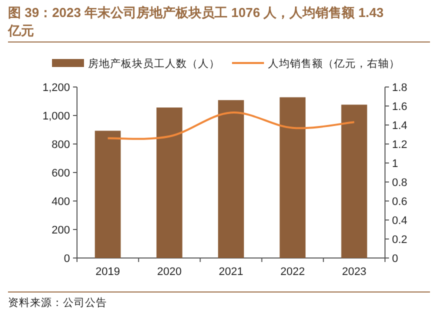 This screenshot has height=322, width=439. Describe the element at coordinates (67, 259) in the screenshot. I see `y-tick-label: 0` at that location.